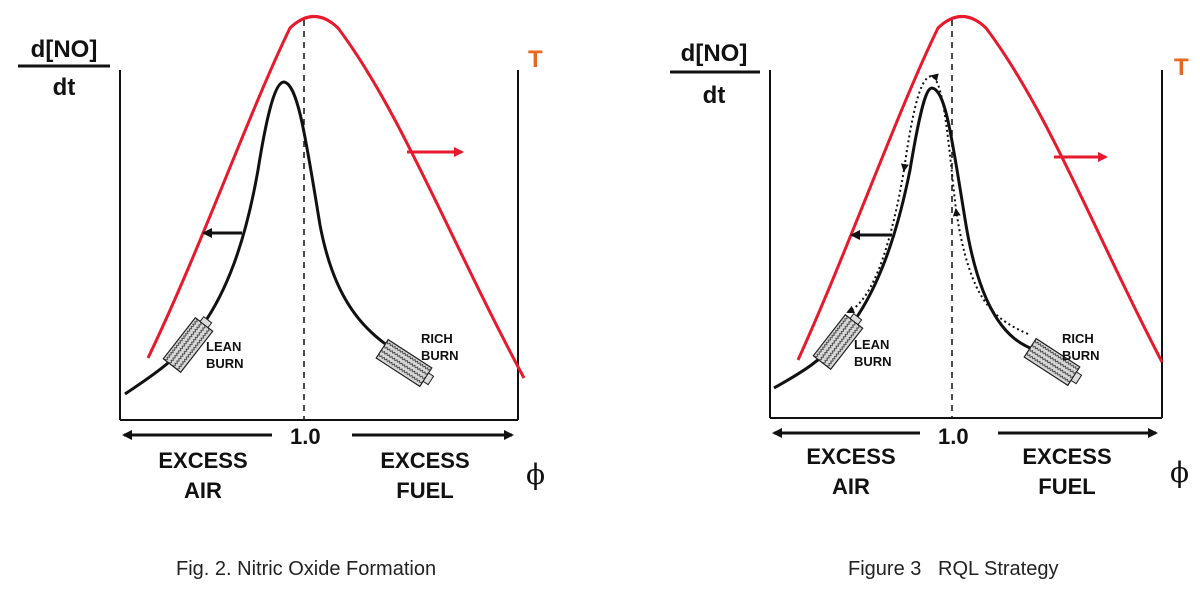  Describe the element at coordinates (937, 204) in the screenshot. I see `rql-path-dotted-icon` at that location.